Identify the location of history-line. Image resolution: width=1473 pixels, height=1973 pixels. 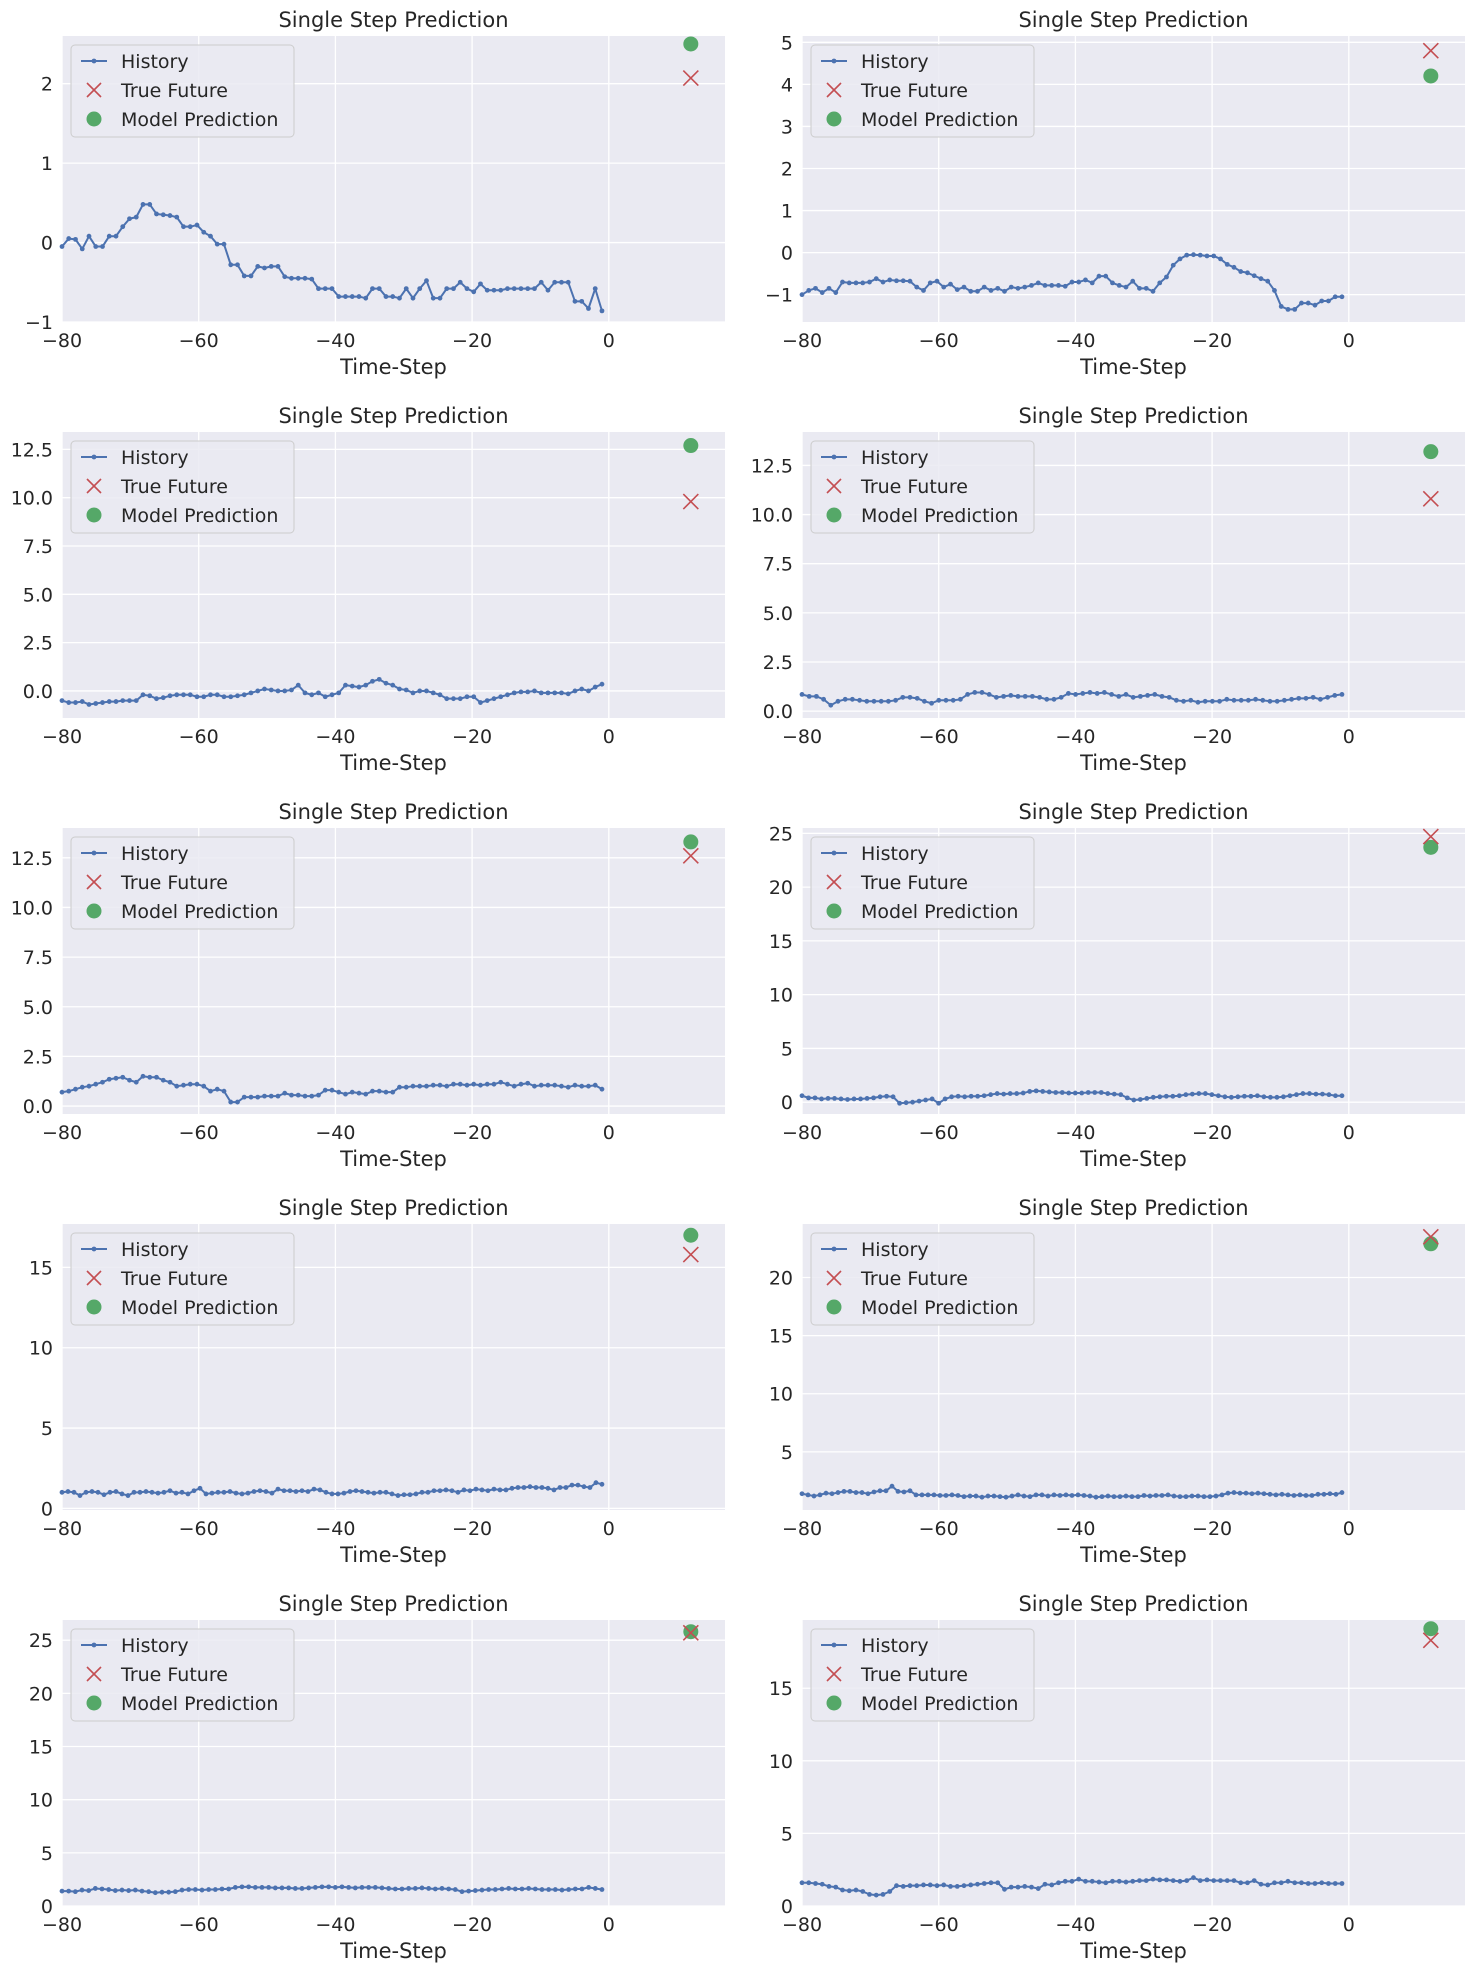
(332, 1889).